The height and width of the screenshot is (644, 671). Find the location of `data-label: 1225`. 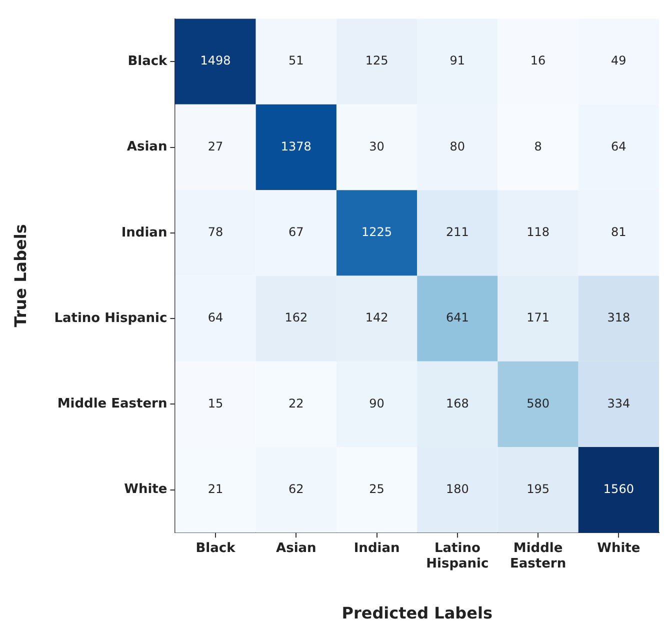

data-label: 1225 is located at coordinates (377, 232).